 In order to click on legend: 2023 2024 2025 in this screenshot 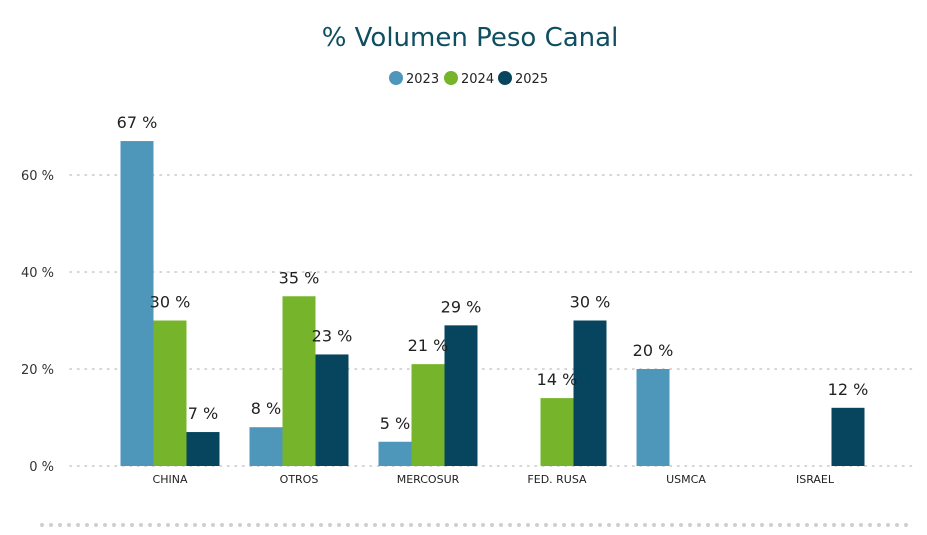, I will do `click(468, 79)`.